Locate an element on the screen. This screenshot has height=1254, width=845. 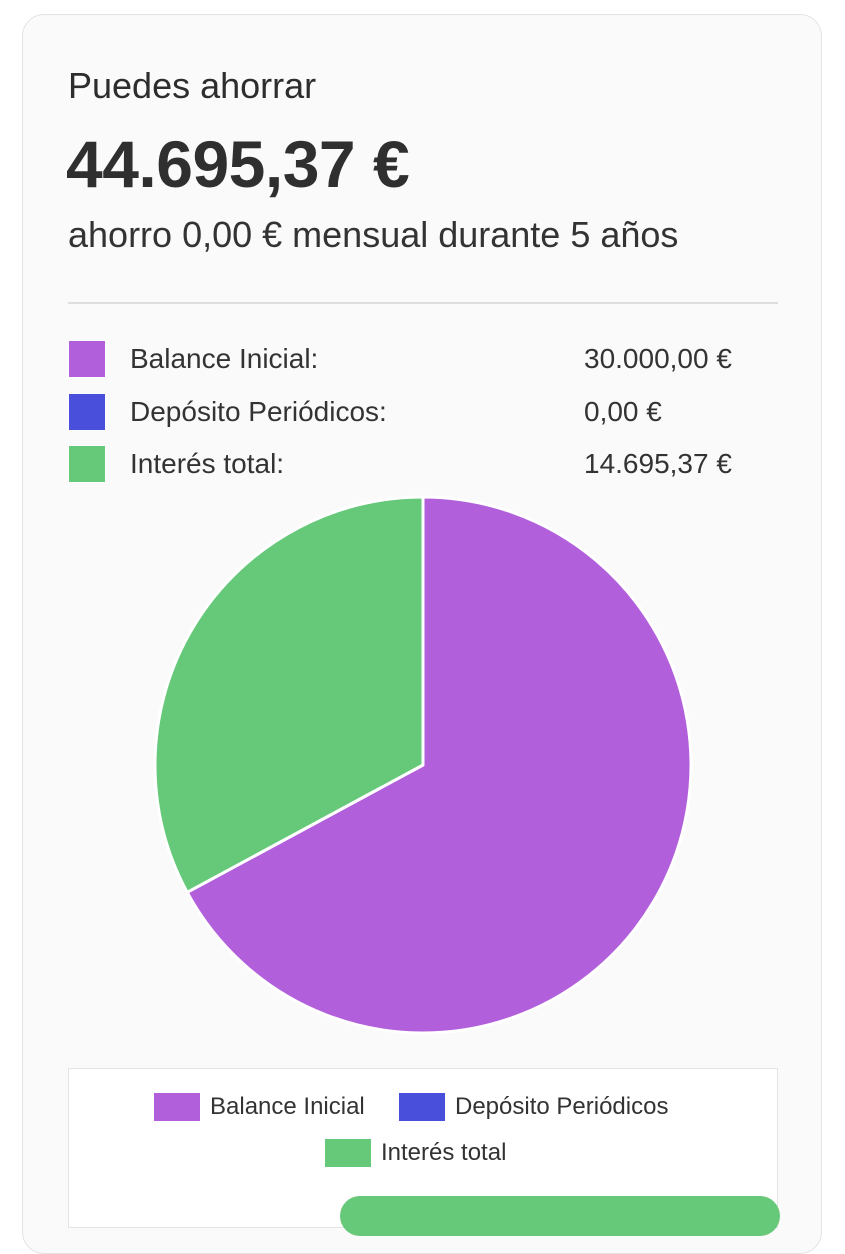
breakdown-label-interest: Interés total: is located at coordinates (207, 463).